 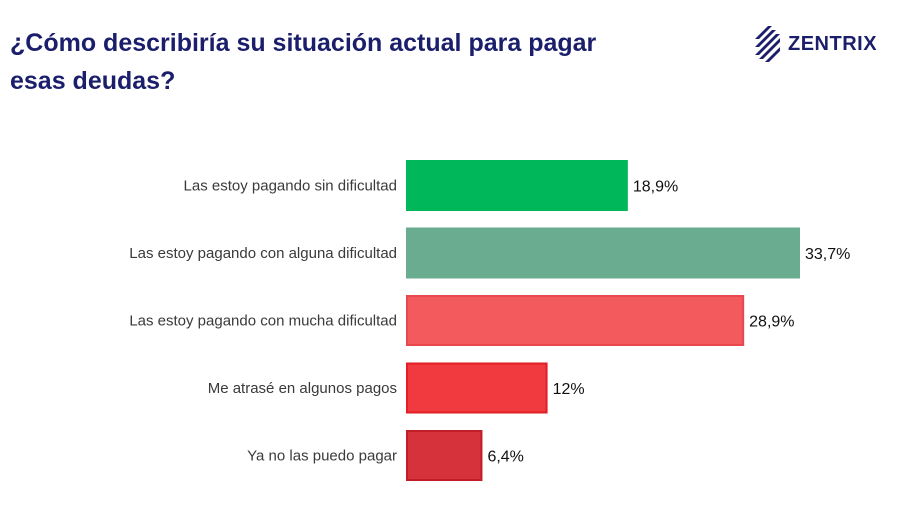 I want to click on category-label-3: Las estoy pagando con mucha dificultad, so click(x=263, y=321).